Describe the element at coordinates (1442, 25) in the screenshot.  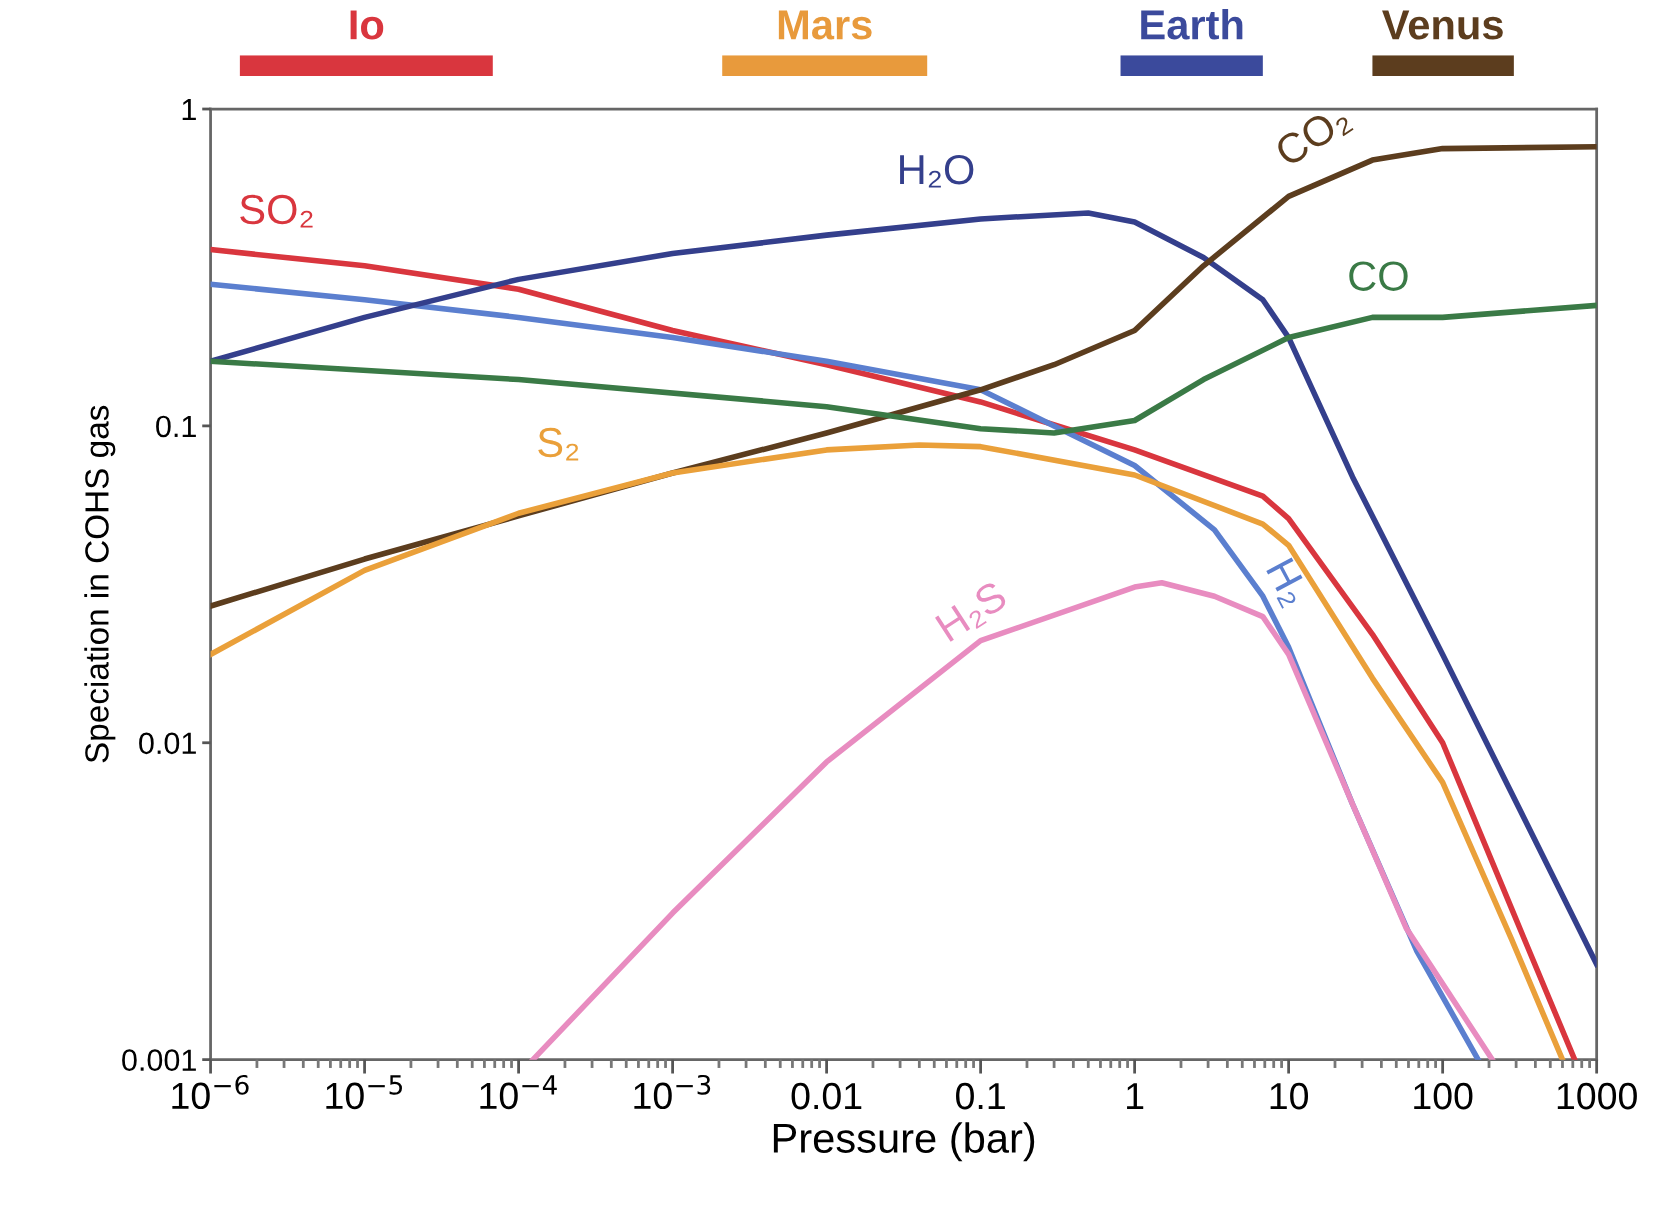
I see `series-label: Venus` at that location.